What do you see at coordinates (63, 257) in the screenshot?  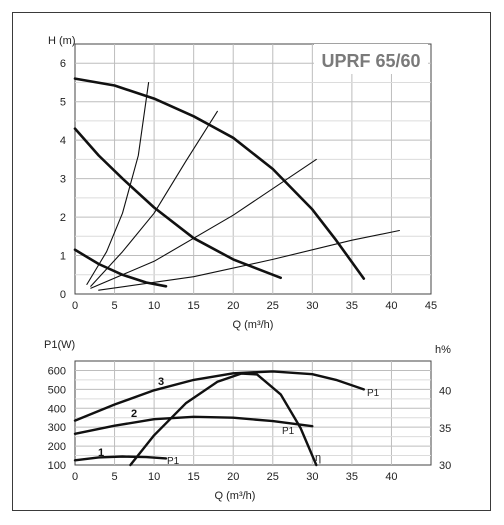 I see `top-y-tick-label: 1` at bounding box center [63, 257].